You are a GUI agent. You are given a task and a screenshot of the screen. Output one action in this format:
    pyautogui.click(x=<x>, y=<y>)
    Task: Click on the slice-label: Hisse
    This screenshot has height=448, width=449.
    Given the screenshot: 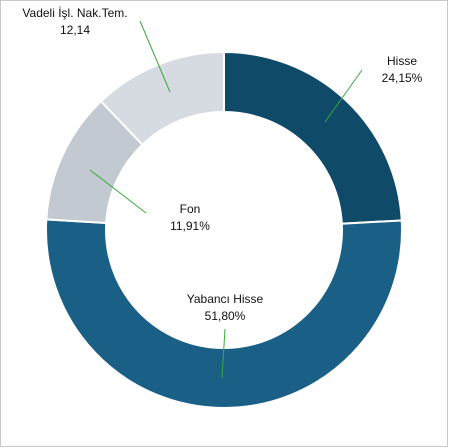 What is the action you would take?
    pyautogui.click(x=402, y=61)
    